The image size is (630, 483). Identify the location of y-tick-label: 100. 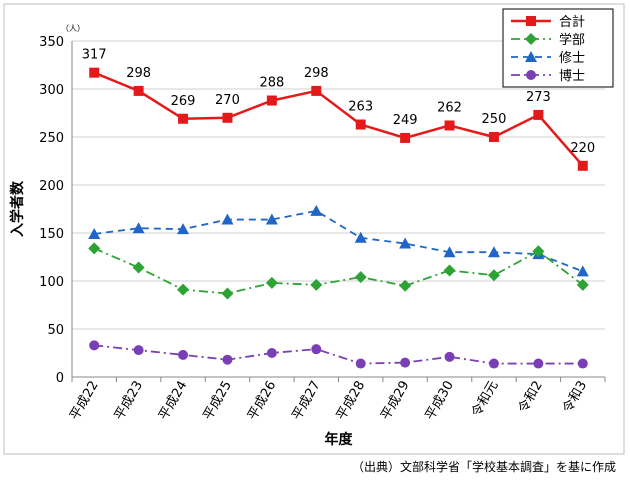
(51, 282).